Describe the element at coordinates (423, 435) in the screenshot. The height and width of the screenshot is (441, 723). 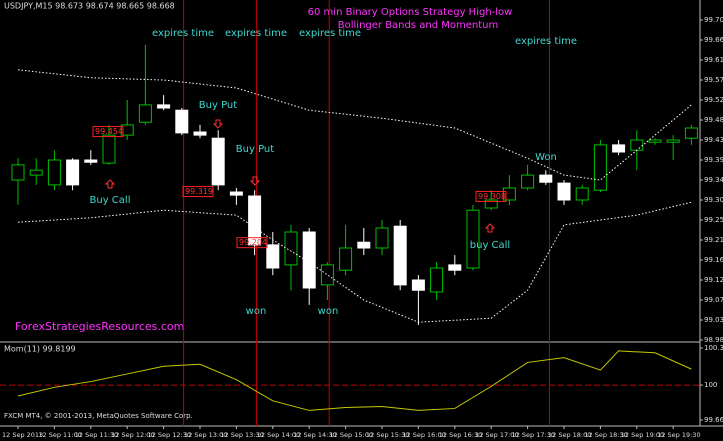
I see `x-tick-label: 12 Sep 16:00` at that location.